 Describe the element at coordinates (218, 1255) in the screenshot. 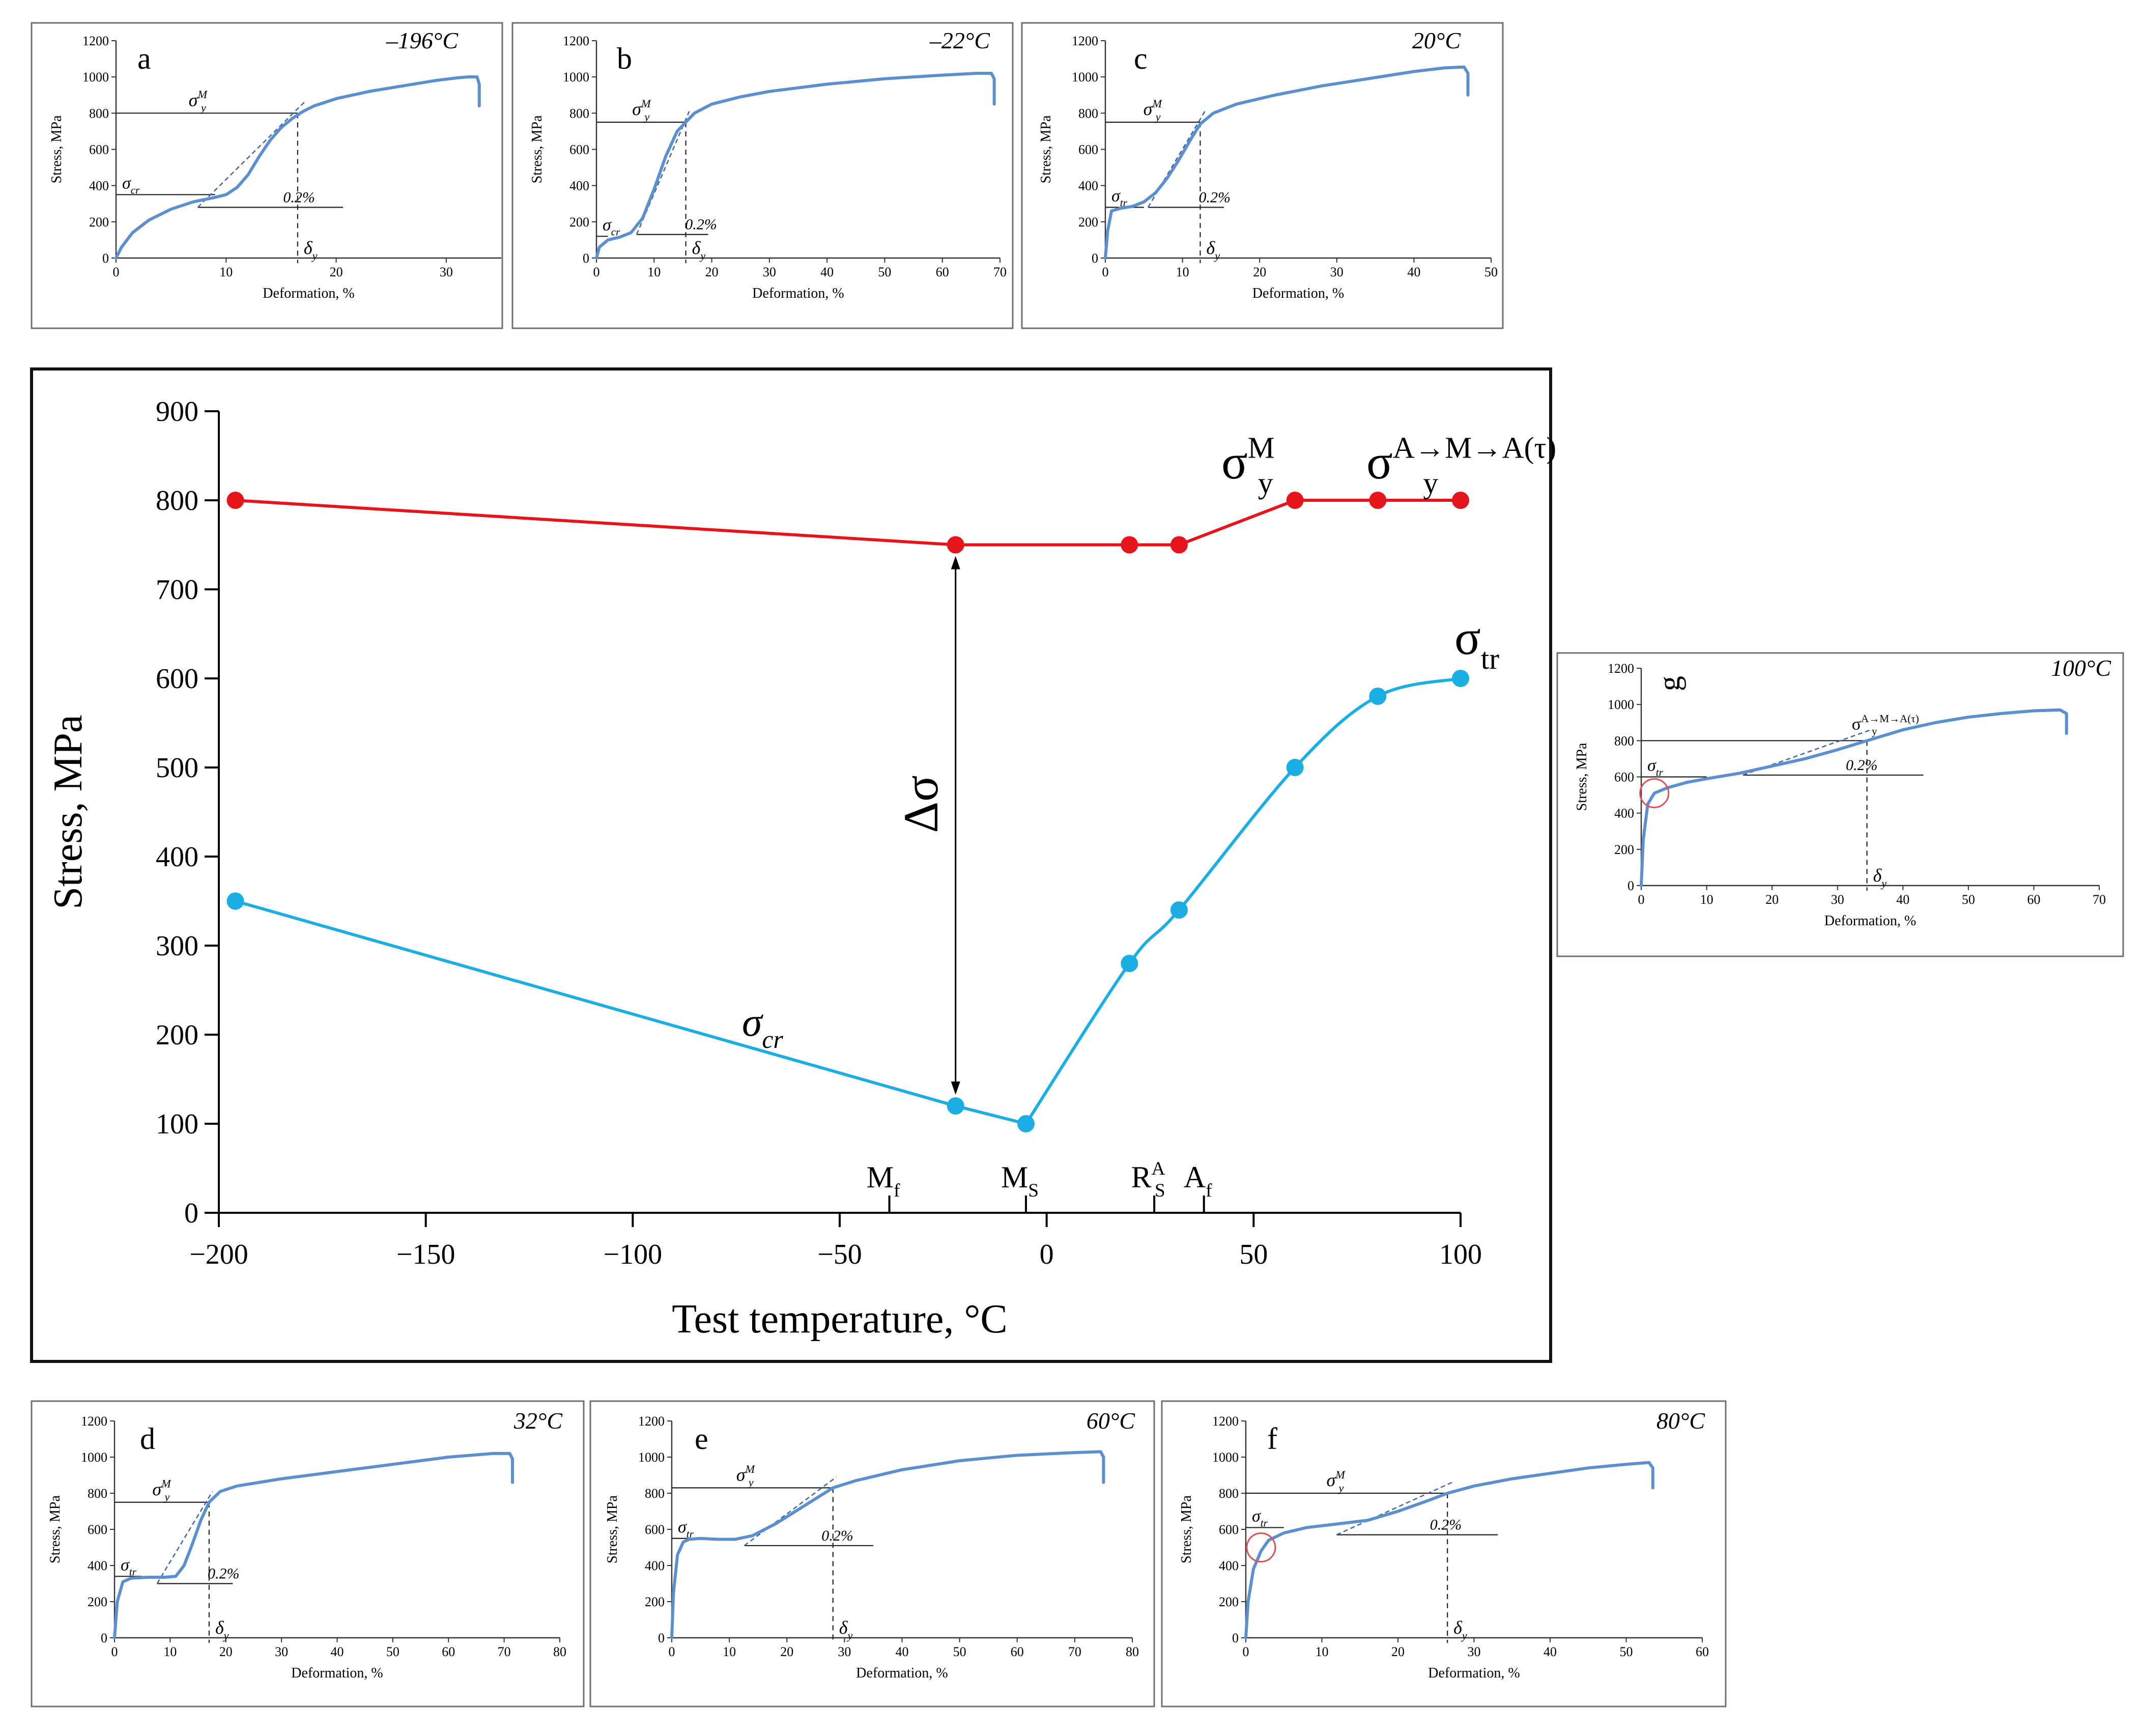

I see `main-x-tick-label: −200` at that location.